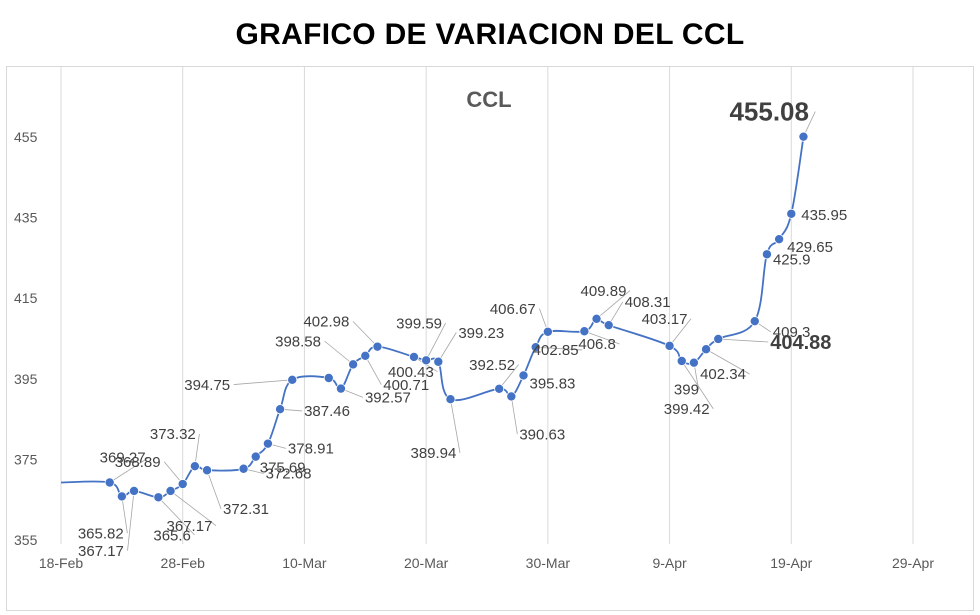 The width and height of the screenshot is (980, 615). What do you see at coordinates (792, 332) in the screenshot?
I see `data-label: 409.3` at bounding box center [792, 332].